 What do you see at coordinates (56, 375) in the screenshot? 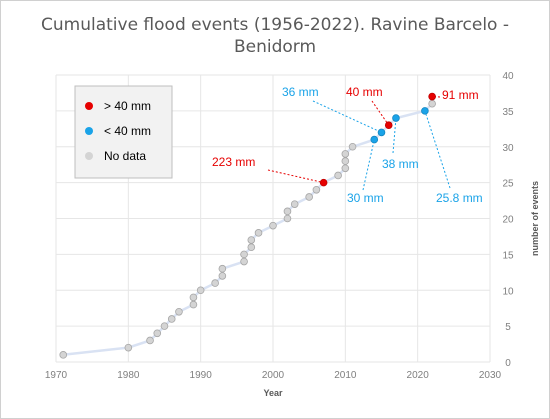
I see `x-tick-label: 1970` at bounding box center [56, 375].